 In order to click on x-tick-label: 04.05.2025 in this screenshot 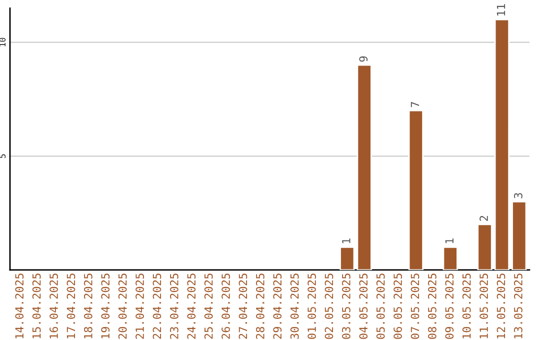, I will do `click(363, 306)`.